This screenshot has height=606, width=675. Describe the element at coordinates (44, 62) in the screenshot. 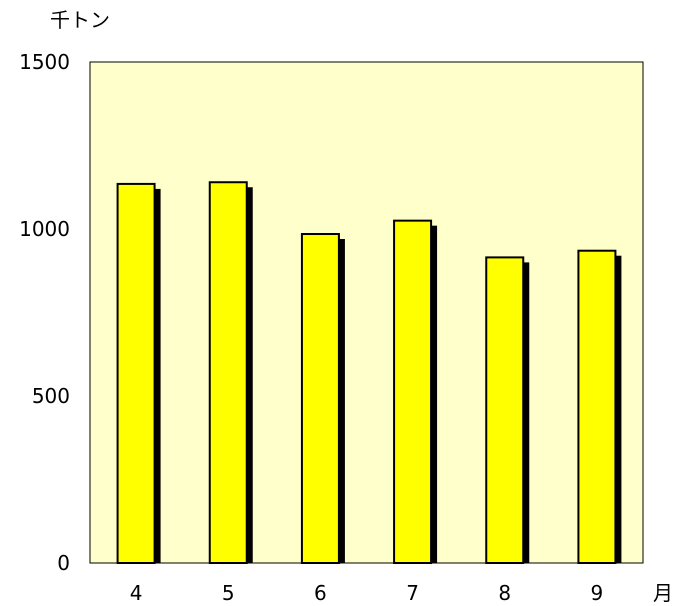

I see `y-tick-label: 1500` at that location.